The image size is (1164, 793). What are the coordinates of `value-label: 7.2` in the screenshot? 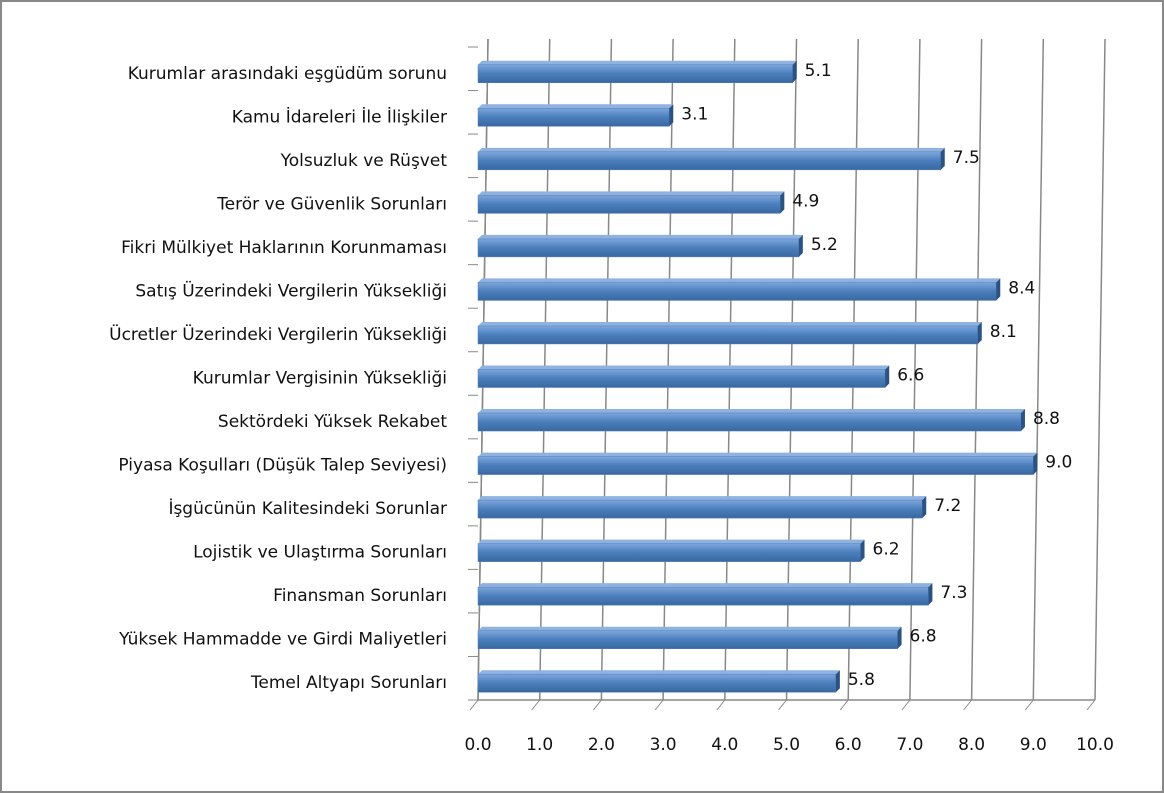 It's located at (947, 506).